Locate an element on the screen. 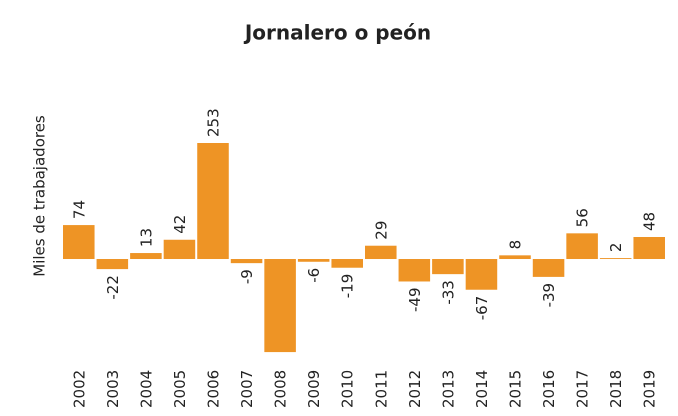 This screenshot has height=416, width=678. x-tick-label: 2017 is located at coordinates (583, 389).